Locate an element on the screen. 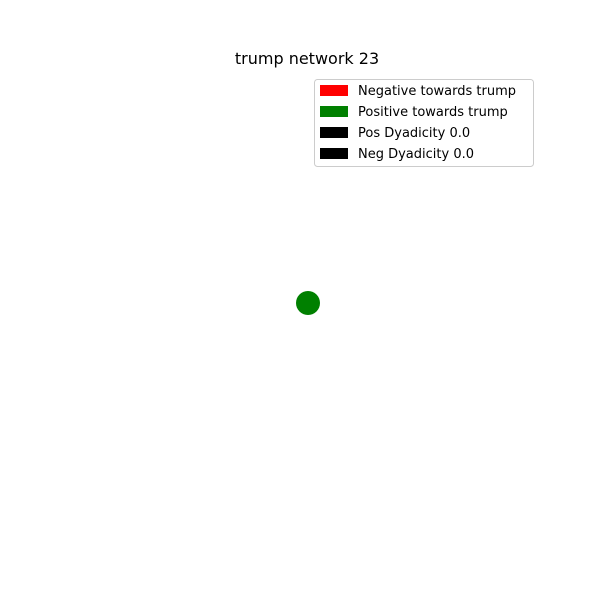 The height and width of the screenshot is (605, 600). legend-label-pos-dyadicity: Pos Dyadicity 0.0 is located at coordinates (414, 133).